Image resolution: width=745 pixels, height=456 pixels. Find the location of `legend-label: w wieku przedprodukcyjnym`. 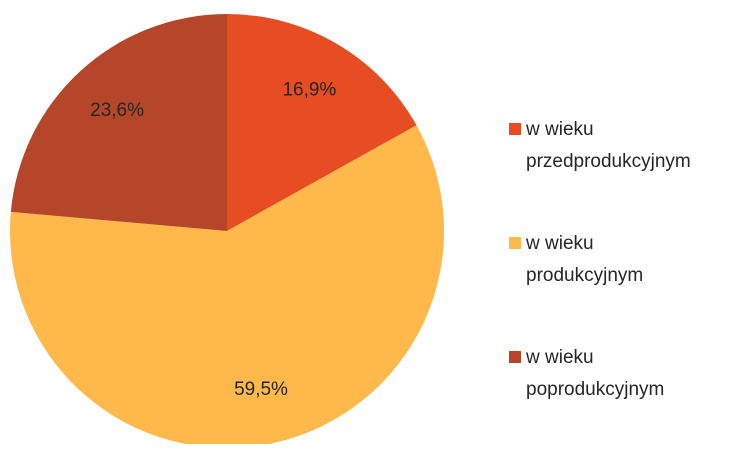

legend-label: w wieku przedprodukcyjnym is located at coordinates (608, 145).